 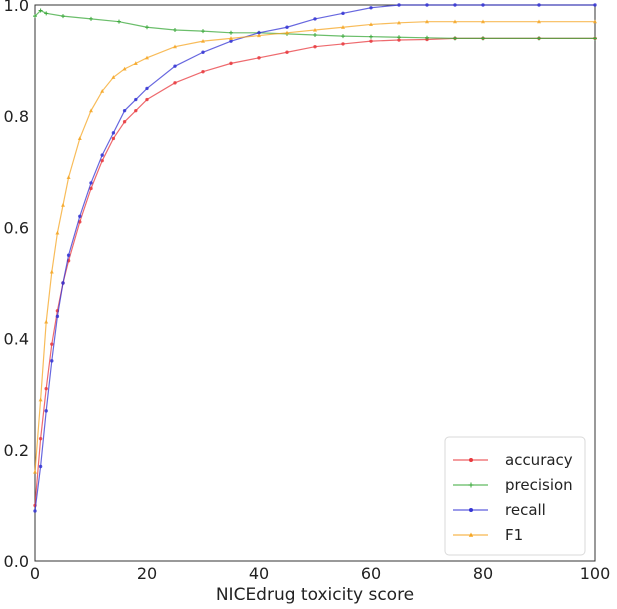 I want to click on legend-label: F1, so click(x=514, y=535).